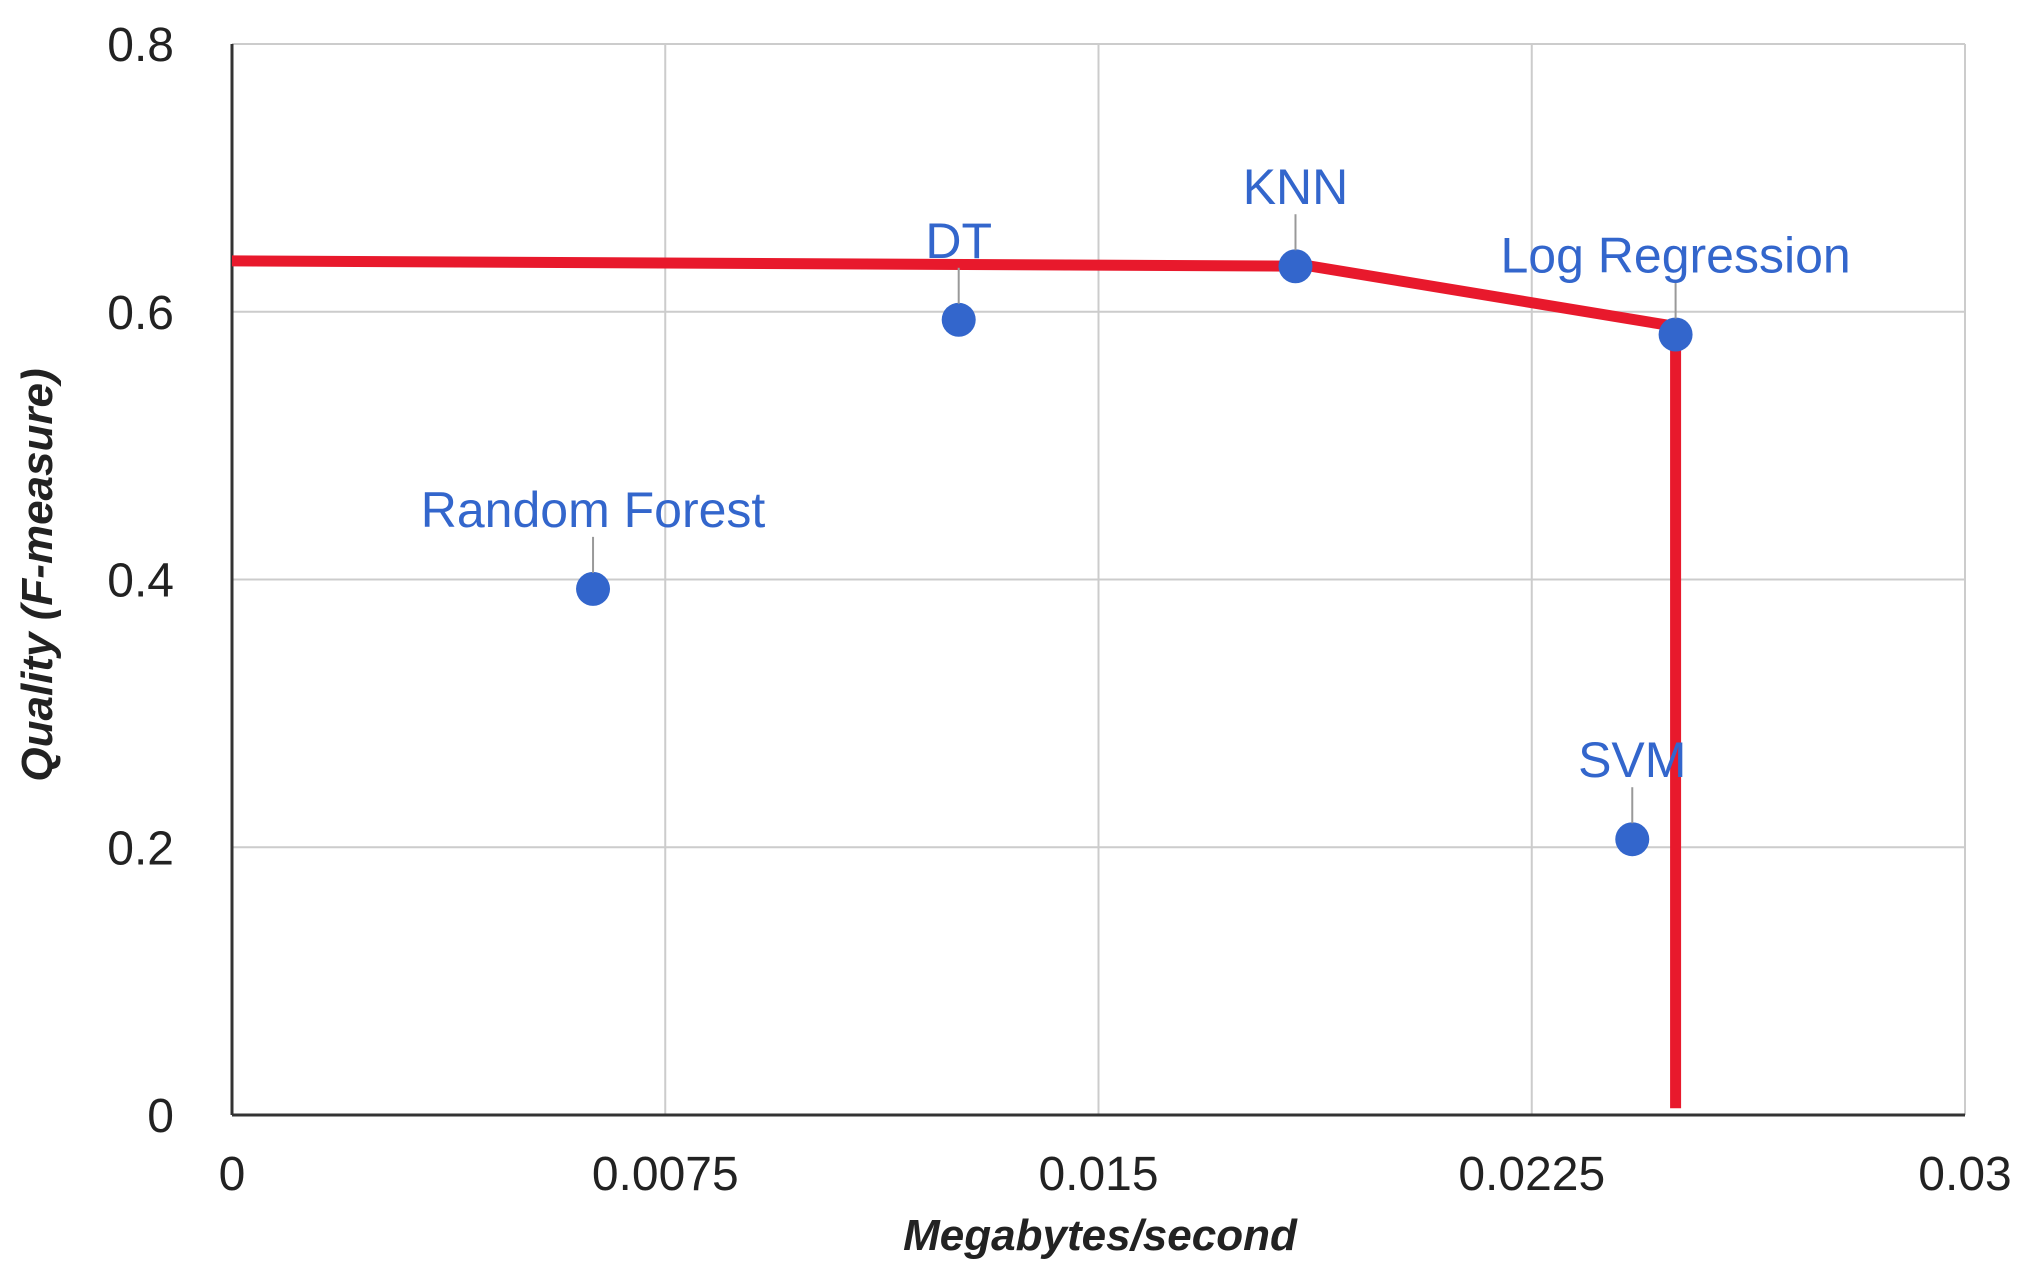 The image size is (2030, 1281). What do you see at coordinates (232, 1174) in the screenshot?
I see `x-tick-label: 0` at bounding box center [232, 1174].